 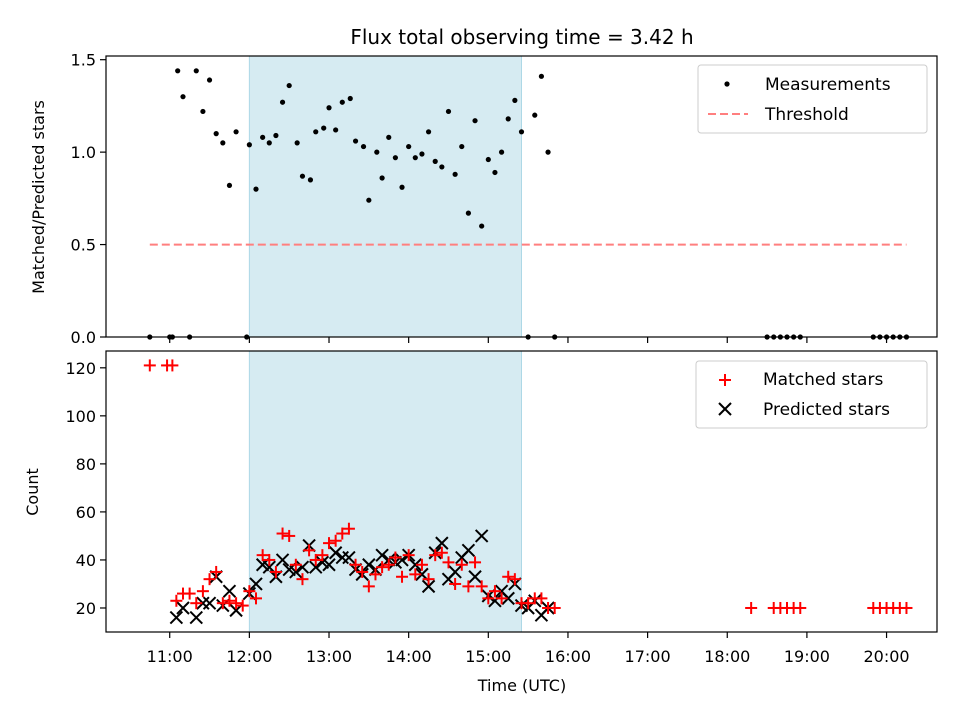 What do you see at coordinates (86, 608) in the screenshot?
I see `y-tick-label: 20` at bounding box center [86, 608].